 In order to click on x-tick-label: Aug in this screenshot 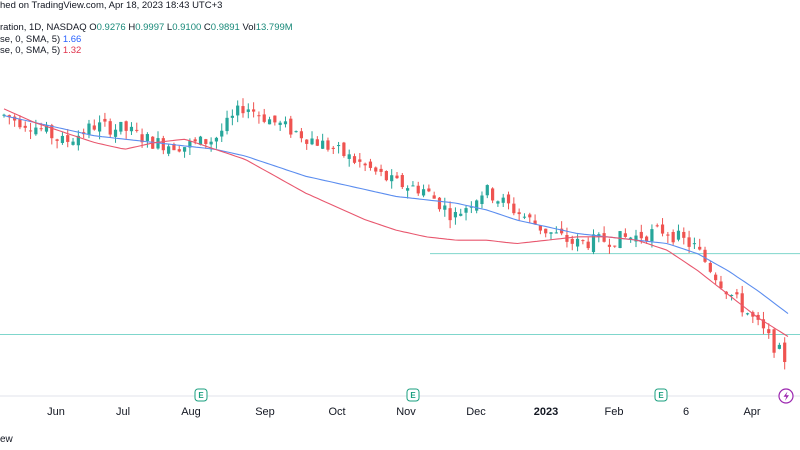, I will do `click(191, 412)`.